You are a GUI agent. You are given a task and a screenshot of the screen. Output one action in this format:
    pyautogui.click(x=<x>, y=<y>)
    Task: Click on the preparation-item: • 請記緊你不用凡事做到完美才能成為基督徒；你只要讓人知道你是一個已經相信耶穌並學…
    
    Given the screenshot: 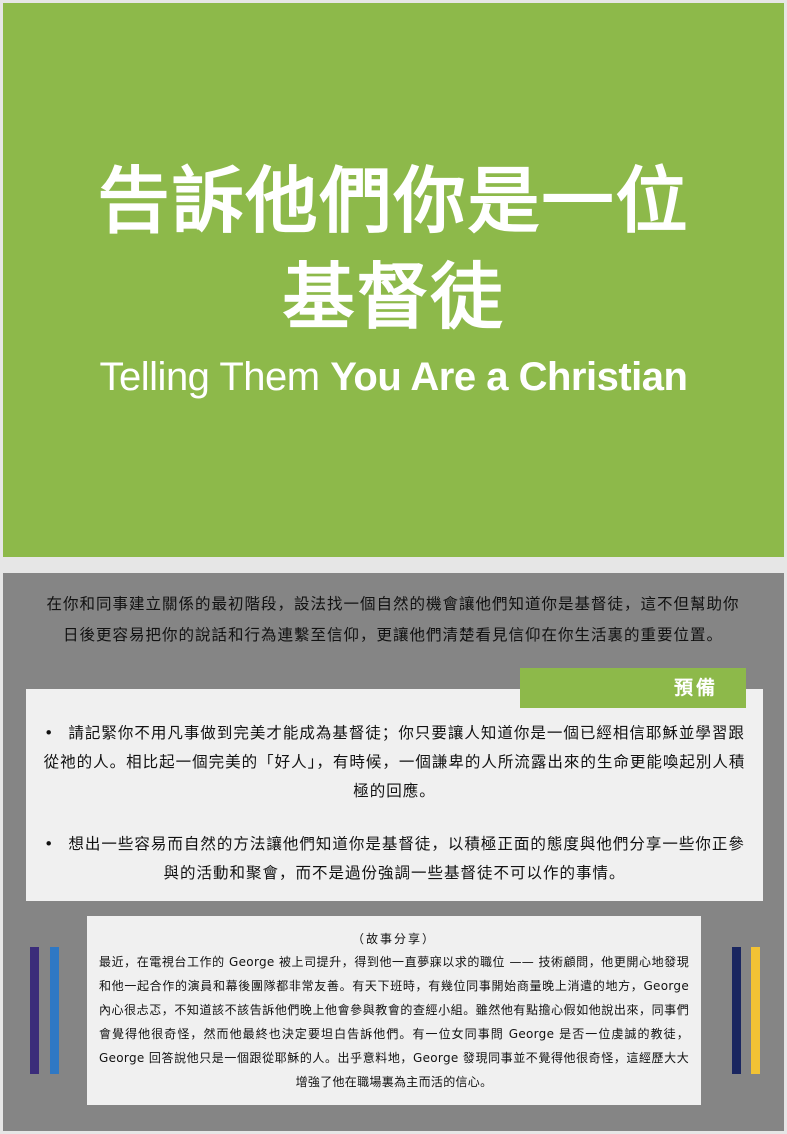 What is the action you would take?
    pyautogui.click(x=394, y=762)
    